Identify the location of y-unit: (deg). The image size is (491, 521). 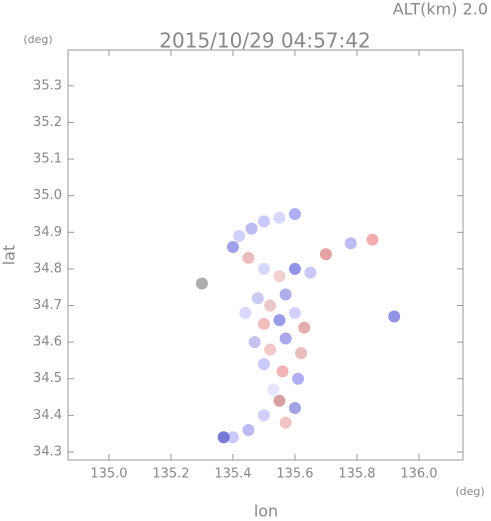
(37, 39).